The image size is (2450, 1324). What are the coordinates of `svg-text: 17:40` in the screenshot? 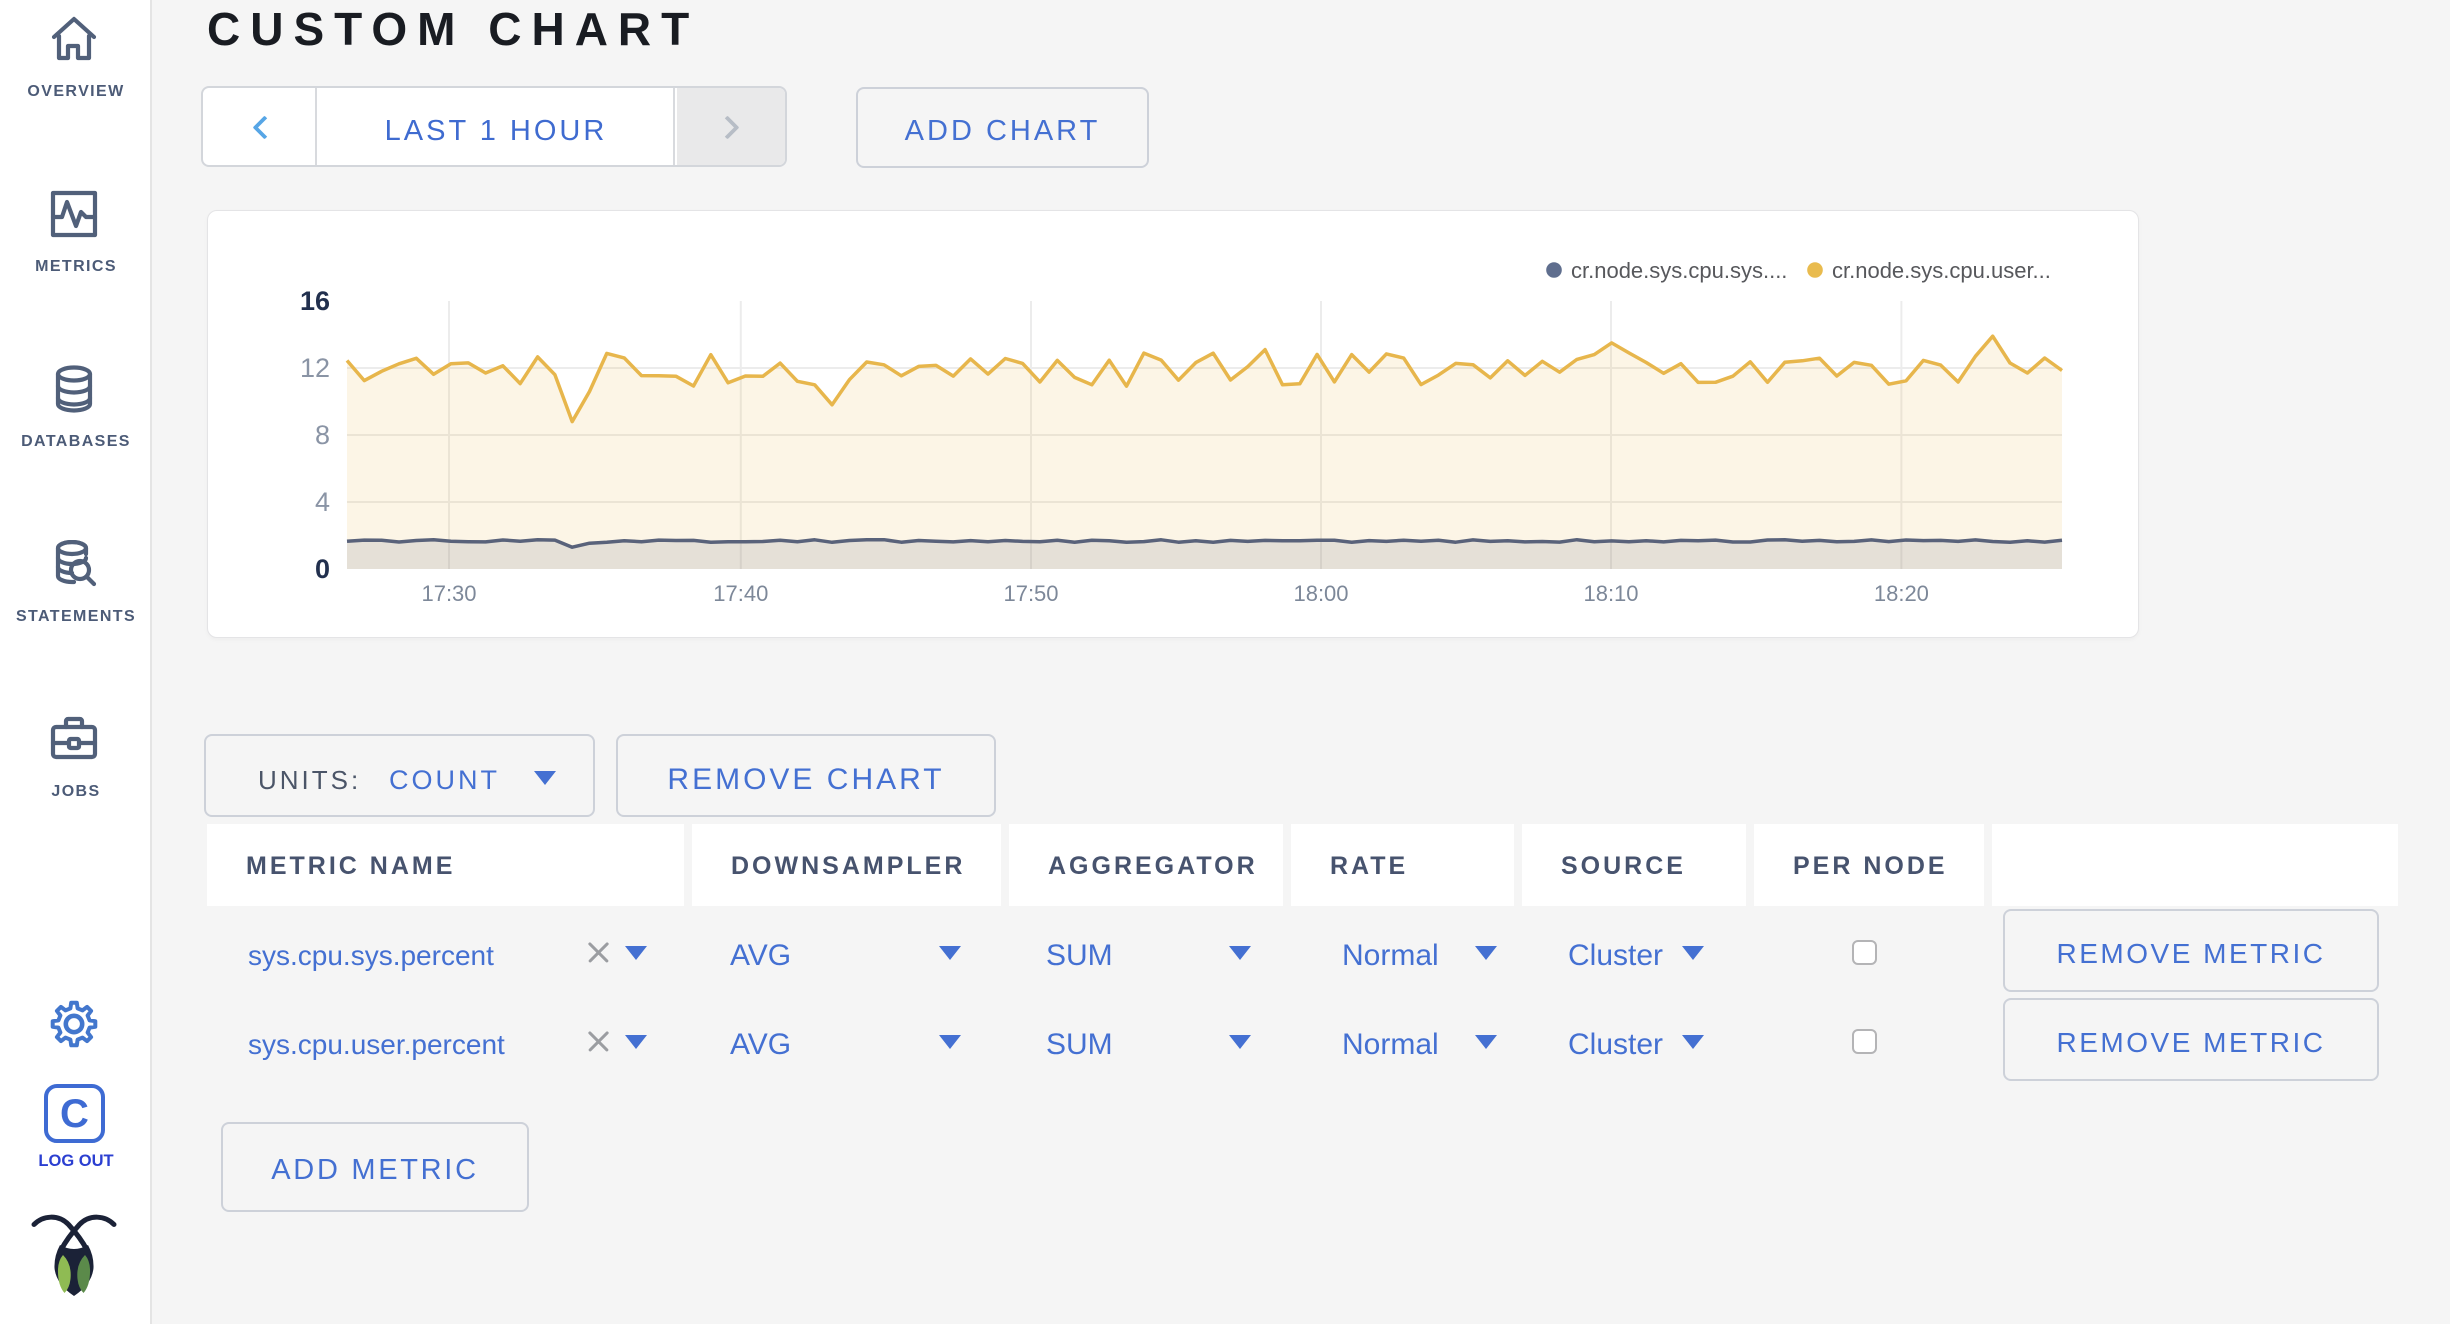 It's located at (740, 593).